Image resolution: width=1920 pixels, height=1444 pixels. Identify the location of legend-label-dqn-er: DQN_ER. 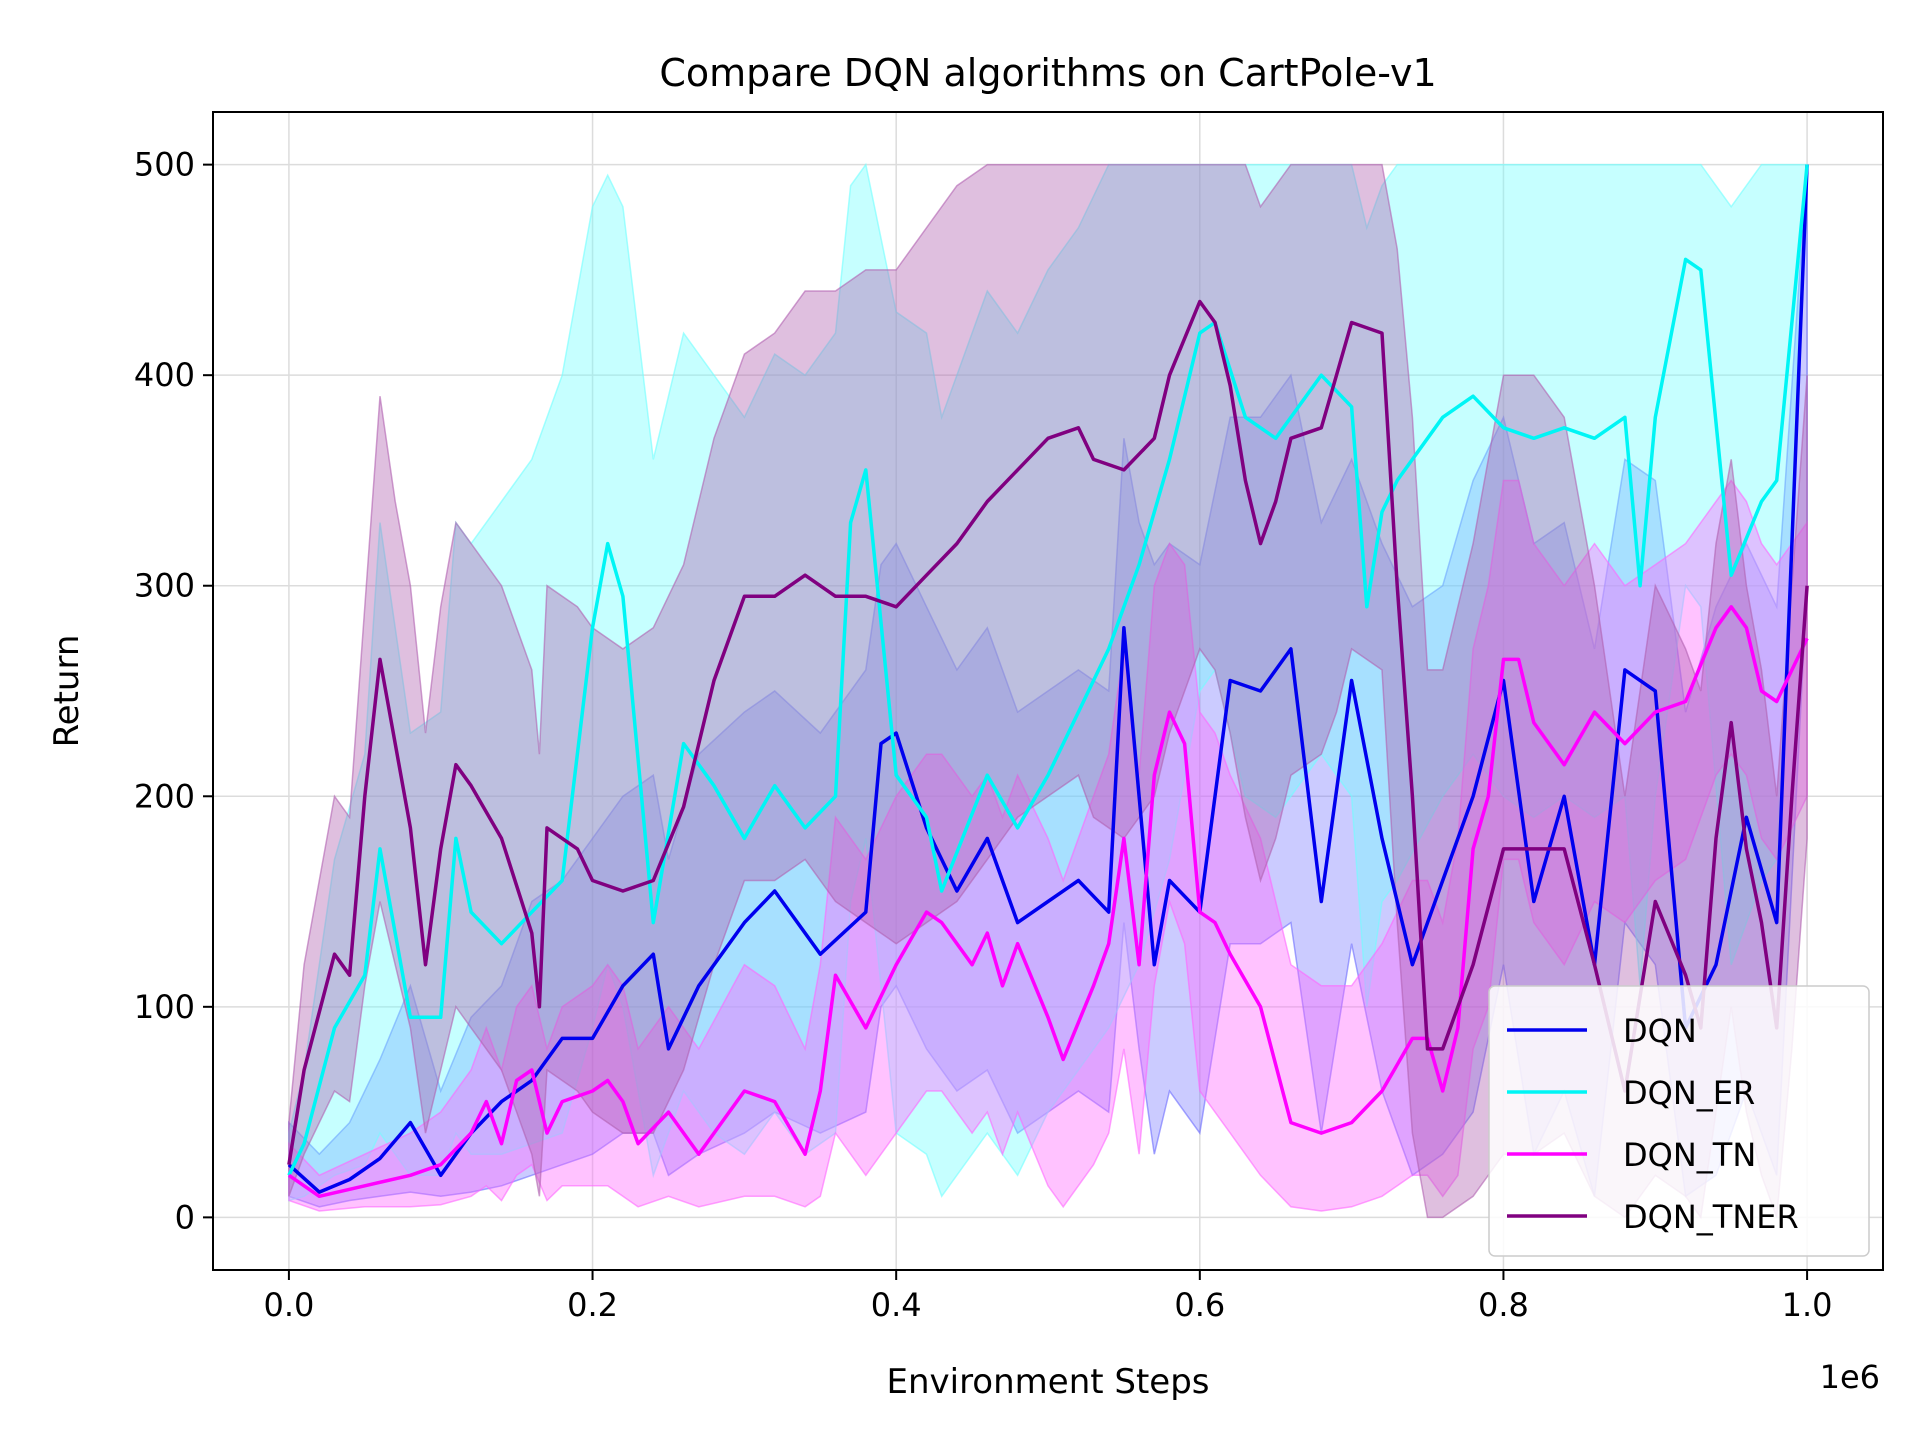
(1689, 1093).